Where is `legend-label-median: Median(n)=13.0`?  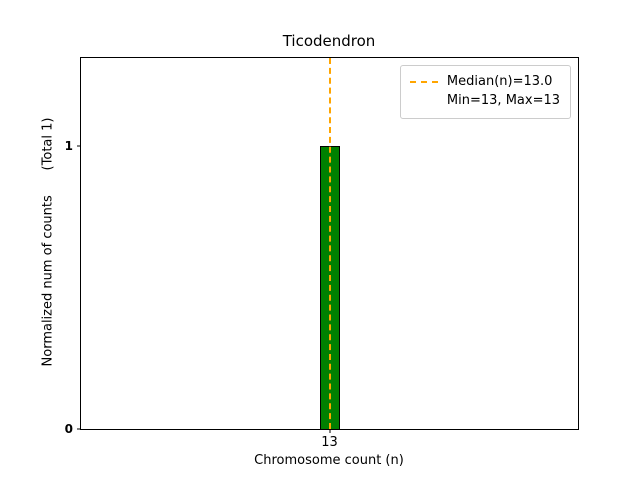
legend-label-median: Median(n)=13.0 is located at coordinates (499, 81).